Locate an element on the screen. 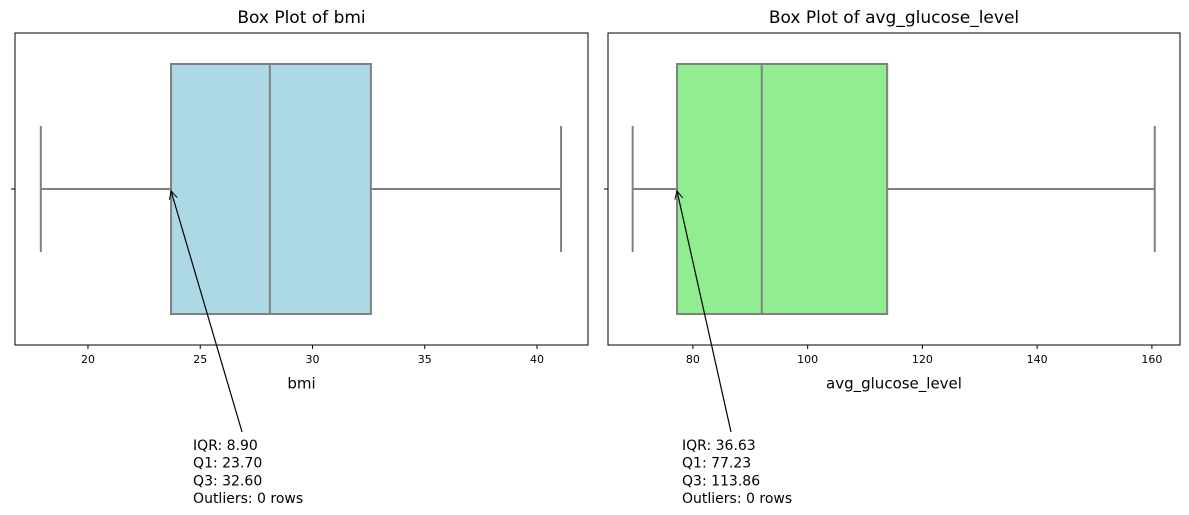 This screenshot has width=1189, height=515. annotation: IQR: 36.63 is located at coordinates (719, 446).